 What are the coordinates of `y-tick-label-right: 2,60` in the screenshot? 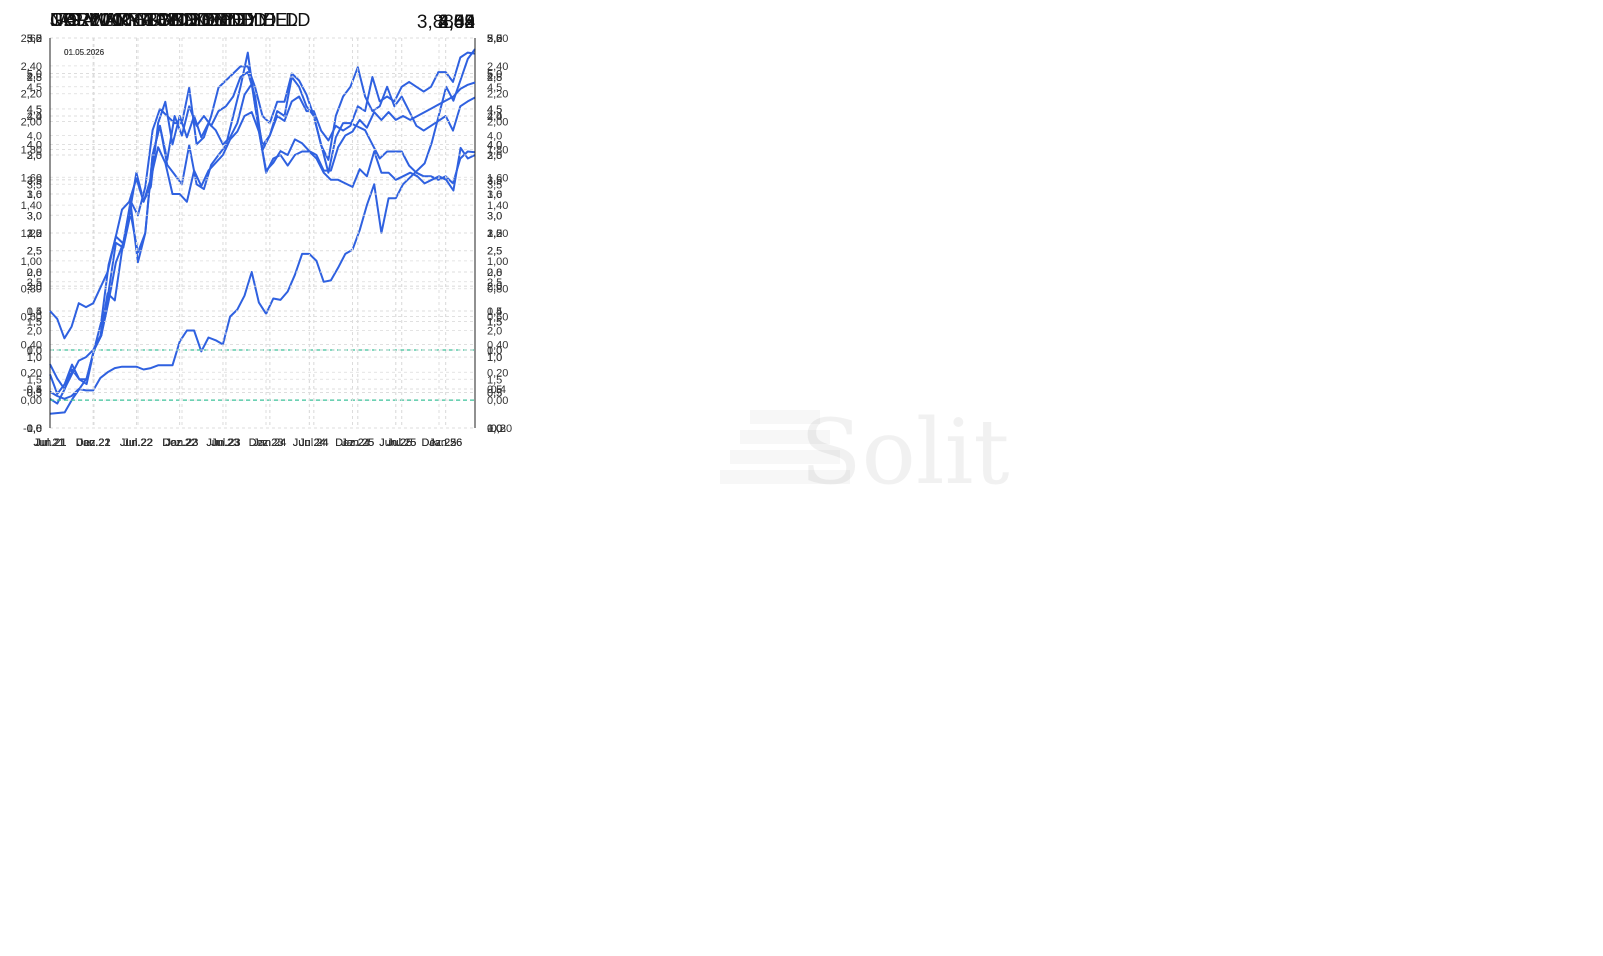 It's located at (497, 39).